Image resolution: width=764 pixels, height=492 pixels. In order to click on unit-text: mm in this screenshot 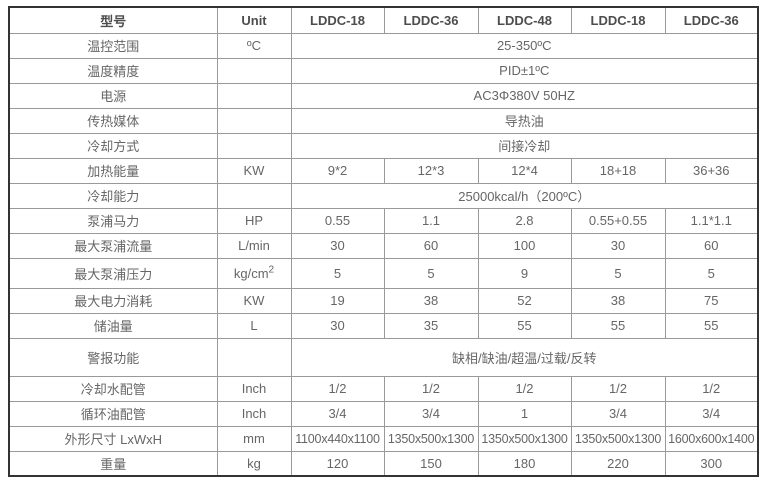, I will do `click(254, 438)`.